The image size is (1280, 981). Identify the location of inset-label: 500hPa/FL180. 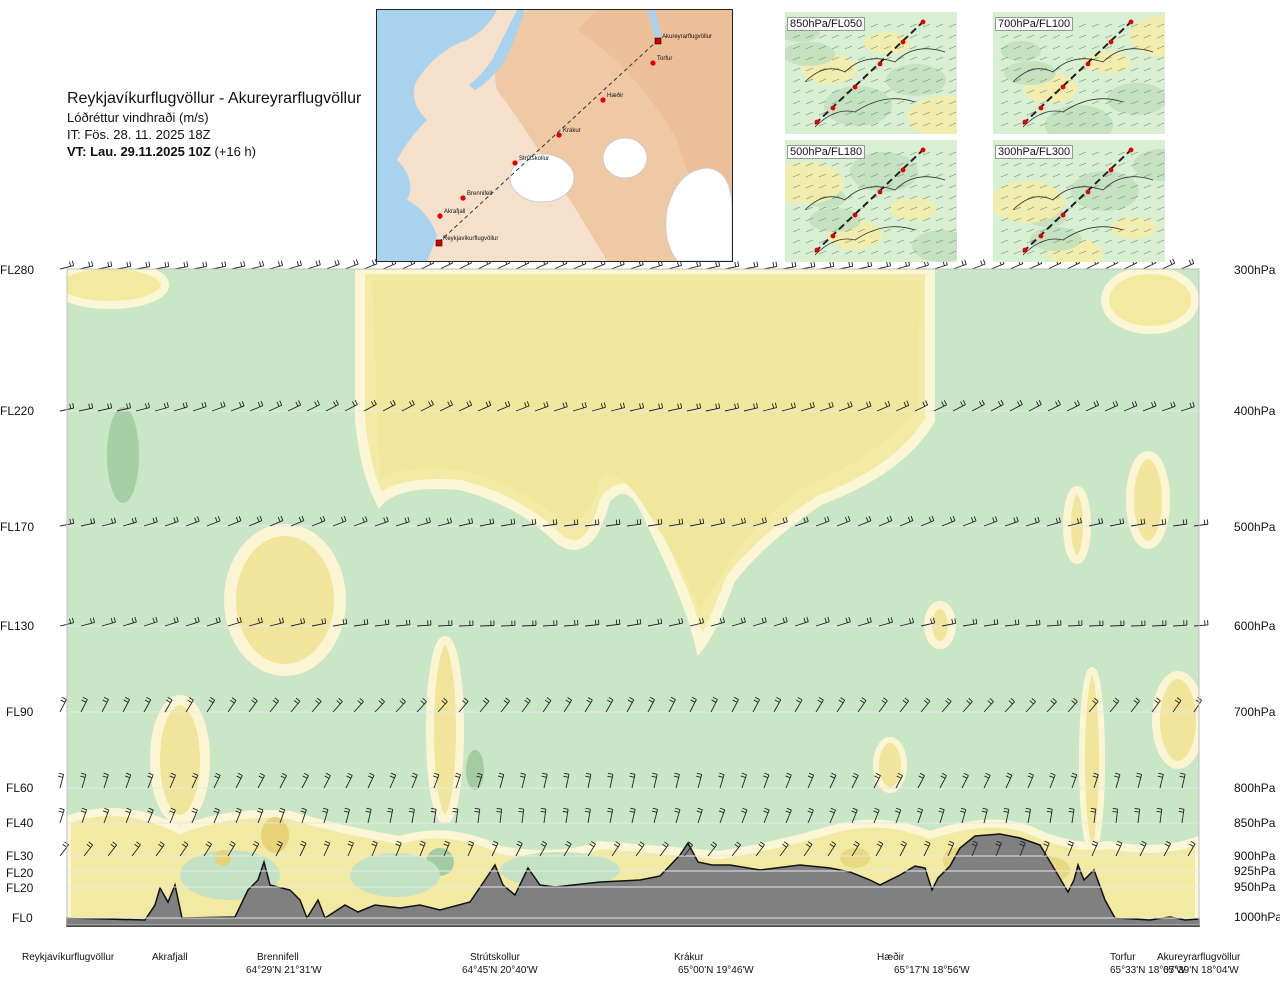
(826, 152).